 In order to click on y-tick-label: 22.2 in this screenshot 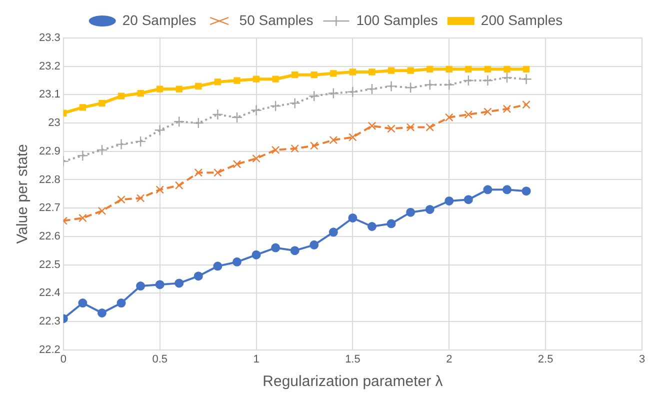, I will do `click(49, 350)`.